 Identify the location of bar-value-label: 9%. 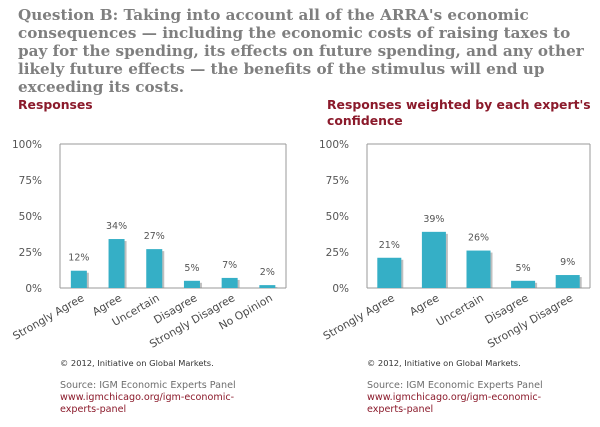
(567, 262).